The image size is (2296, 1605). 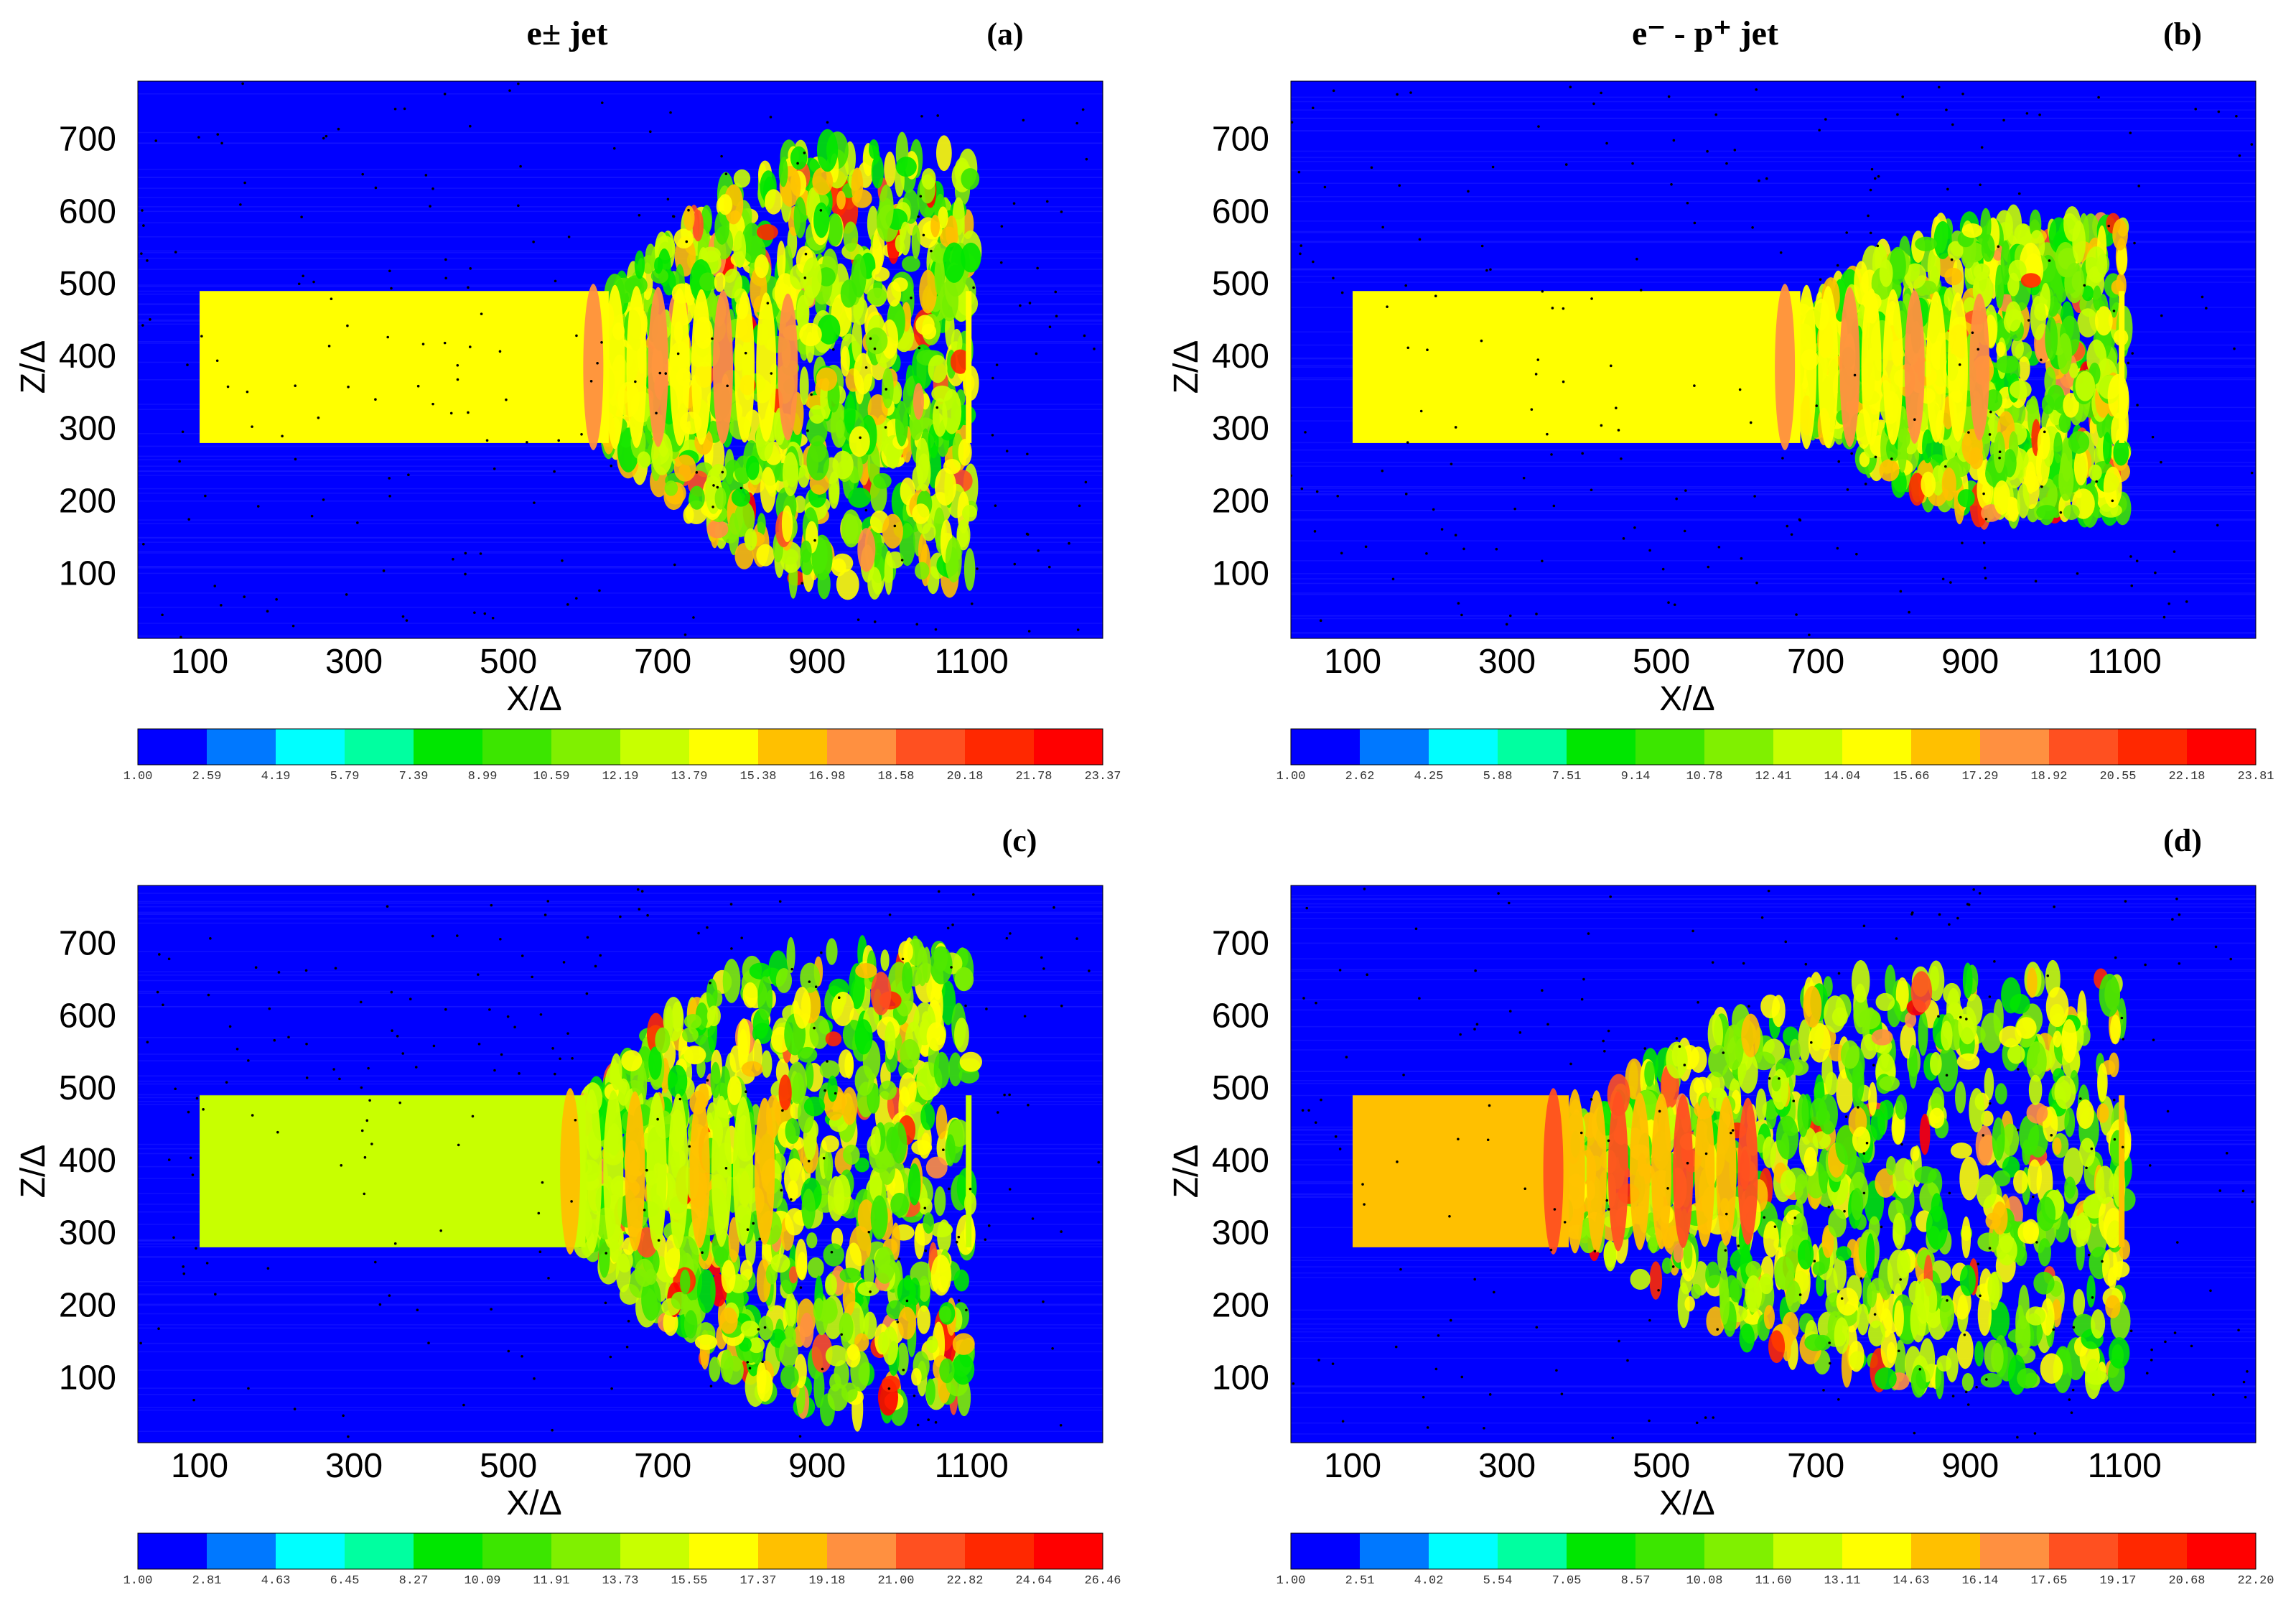 I want to click on colorbar-tick-label: 14.04, so click(x=1842, y=776).